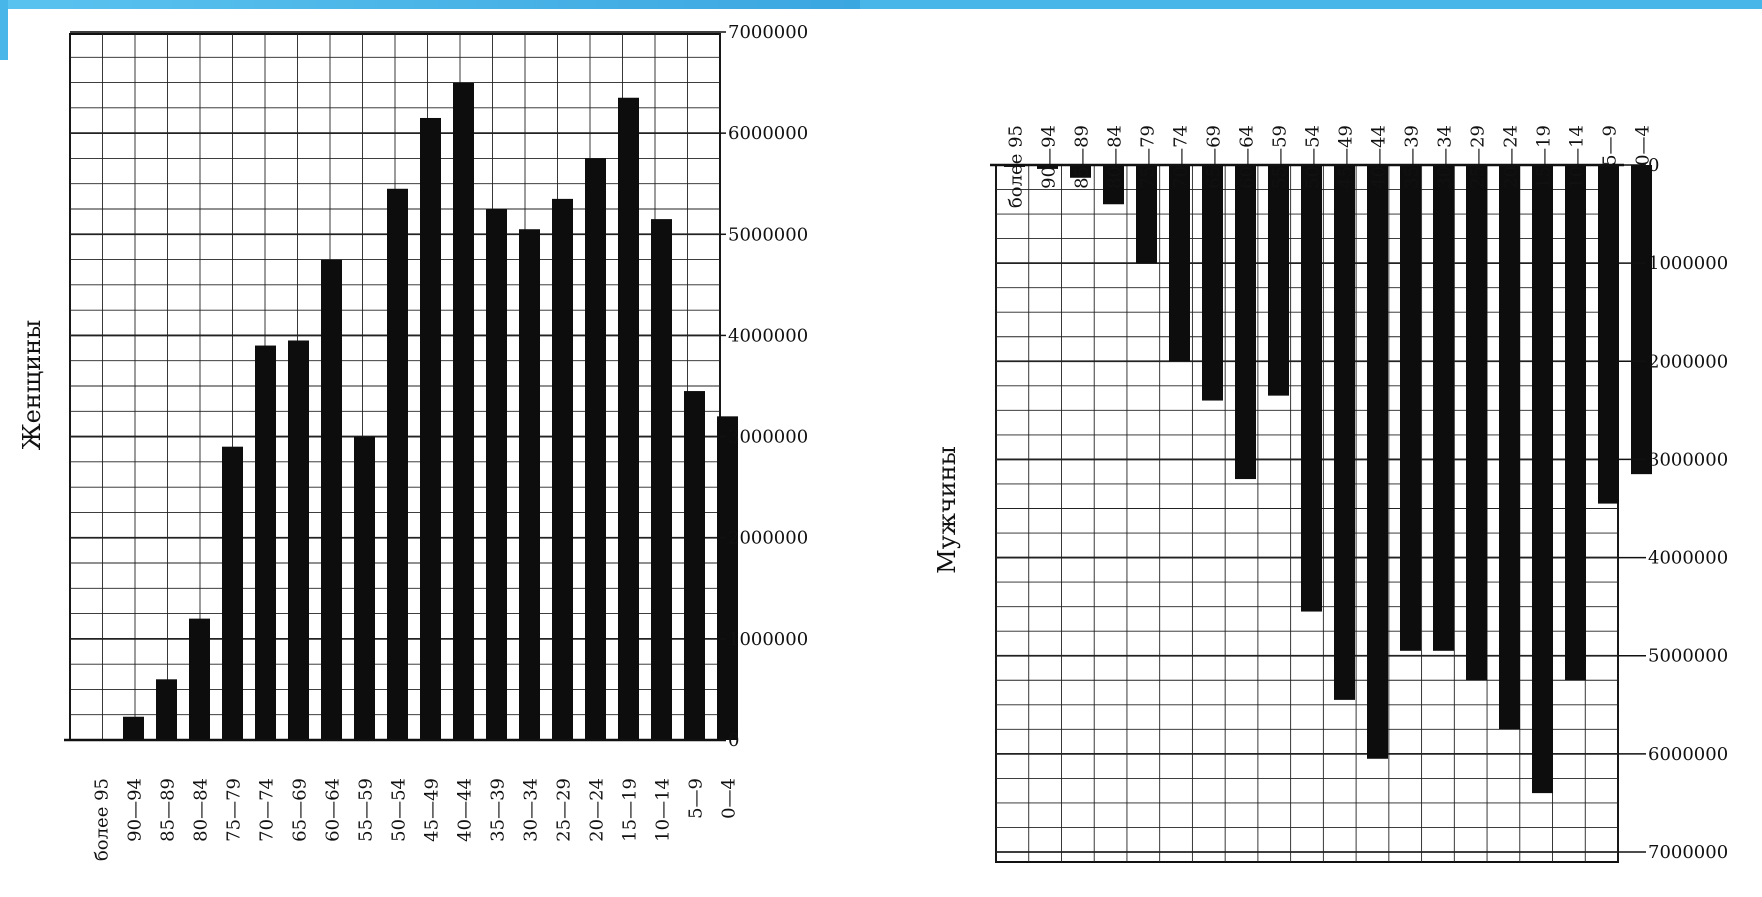  Describe the element at coordinates (947, 510) in the screenshot. I see `y-axis-title: Мужчины` at that location.